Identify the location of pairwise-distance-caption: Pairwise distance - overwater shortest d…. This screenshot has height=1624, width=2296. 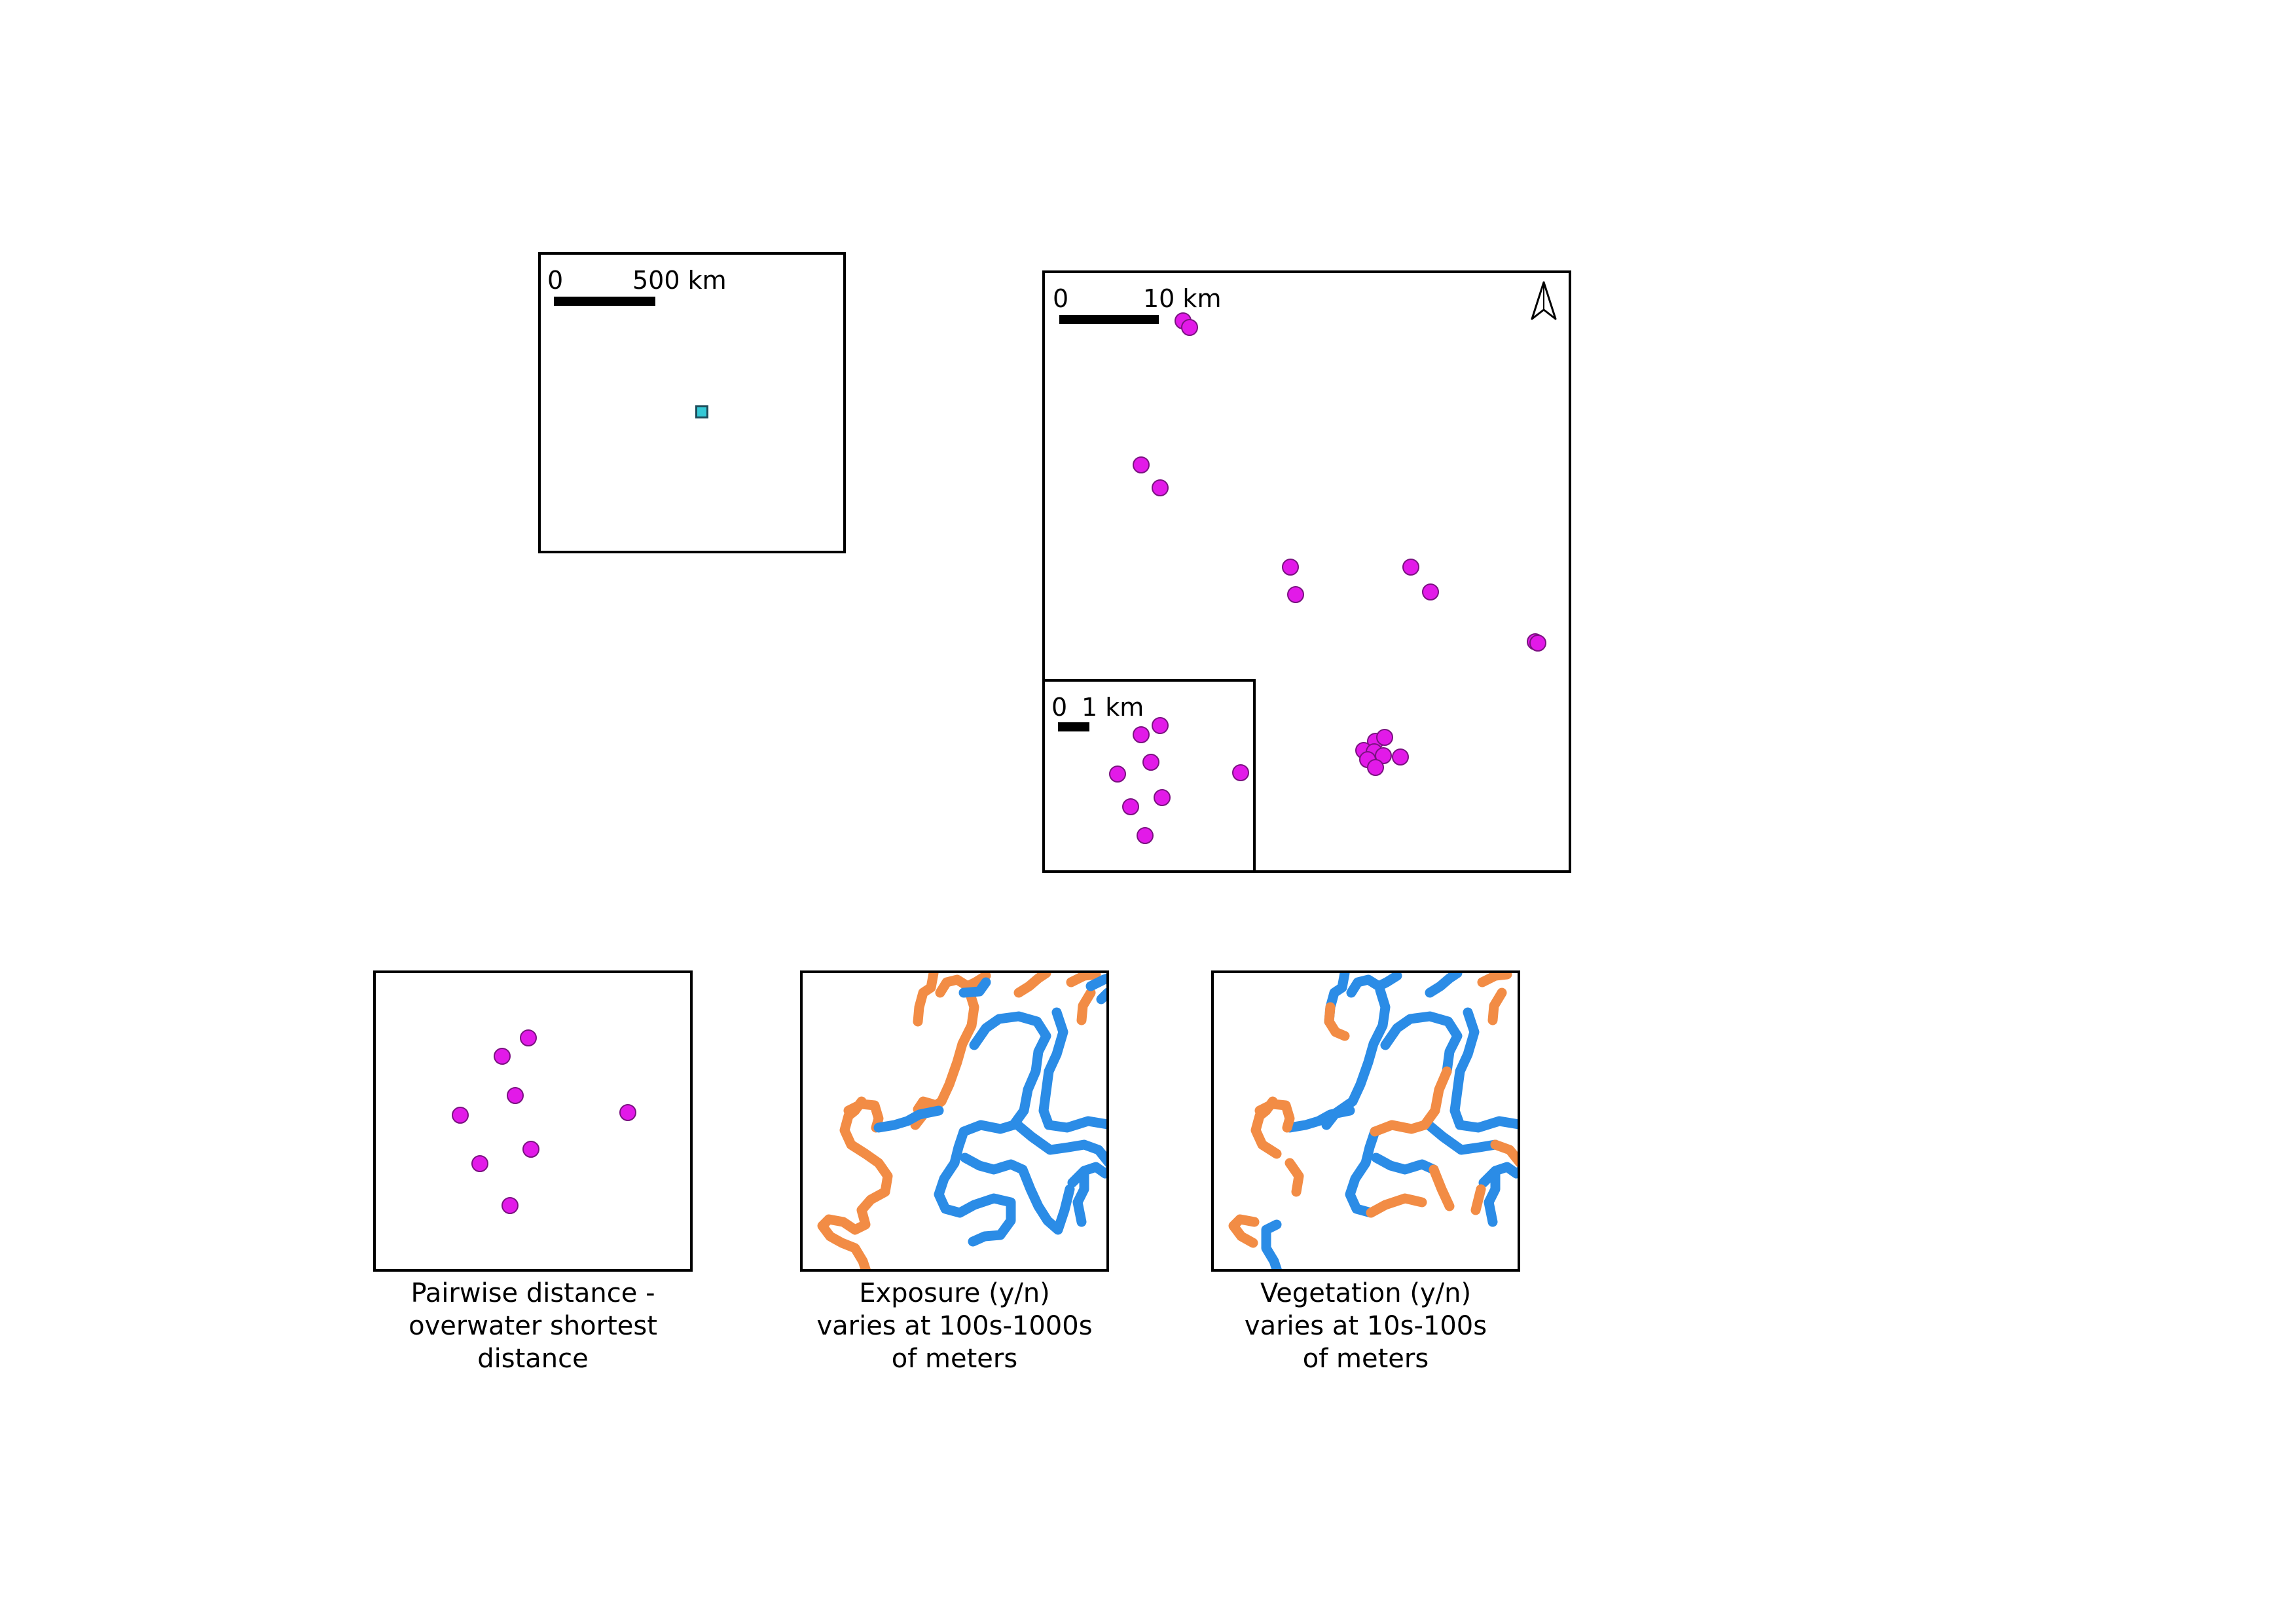
(533, 1326).